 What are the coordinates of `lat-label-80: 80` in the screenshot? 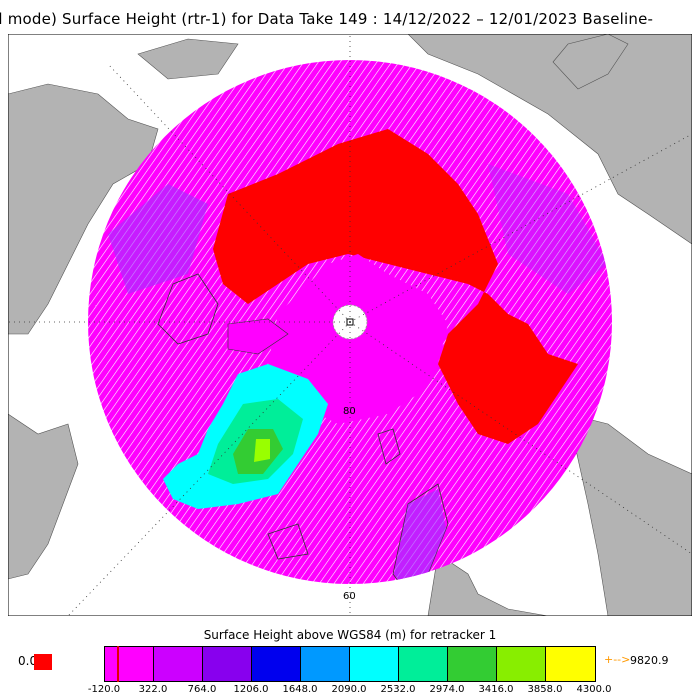 It's located at (349, 411).